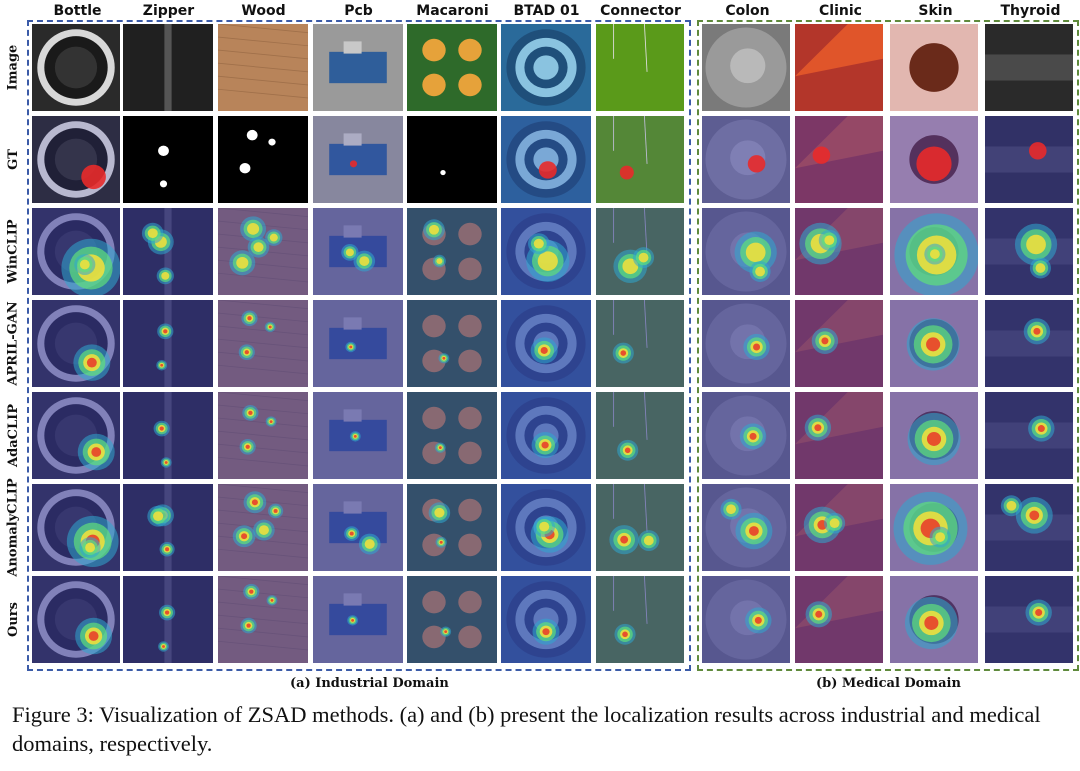 The width and height of the screenshot is (1080, 771). What do you see at coordinates (640, 251) in the screenshot?
I see `tile-winclip-connector` at bounding box center [640, 251].